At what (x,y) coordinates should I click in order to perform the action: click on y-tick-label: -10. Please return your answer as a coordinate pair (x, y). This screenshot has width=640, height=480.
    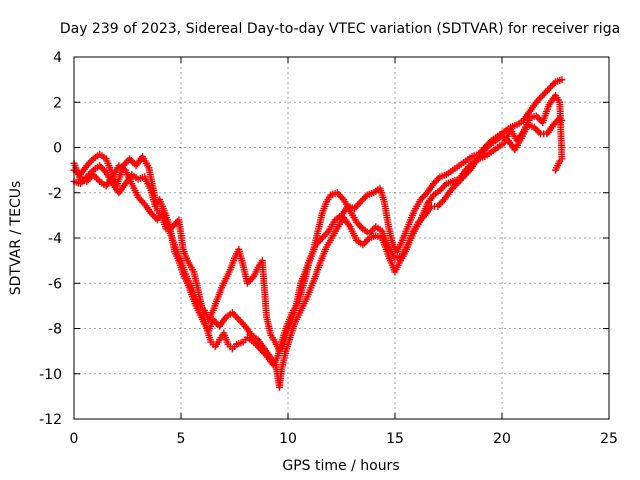
    Looking at the image, I should click on (50, 375).